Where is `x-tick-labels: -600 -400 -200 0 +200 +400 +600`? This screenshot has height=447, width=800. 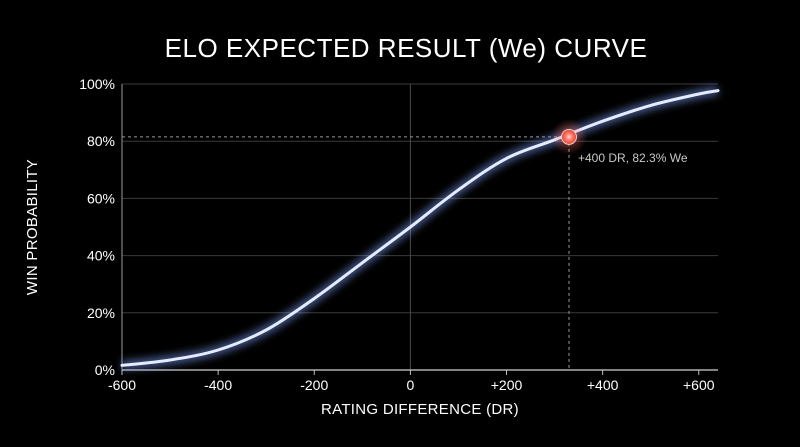
x-tick-labels: -600 -400 -200 0 +200 +400 +600 is located at coordinates (411, 385).